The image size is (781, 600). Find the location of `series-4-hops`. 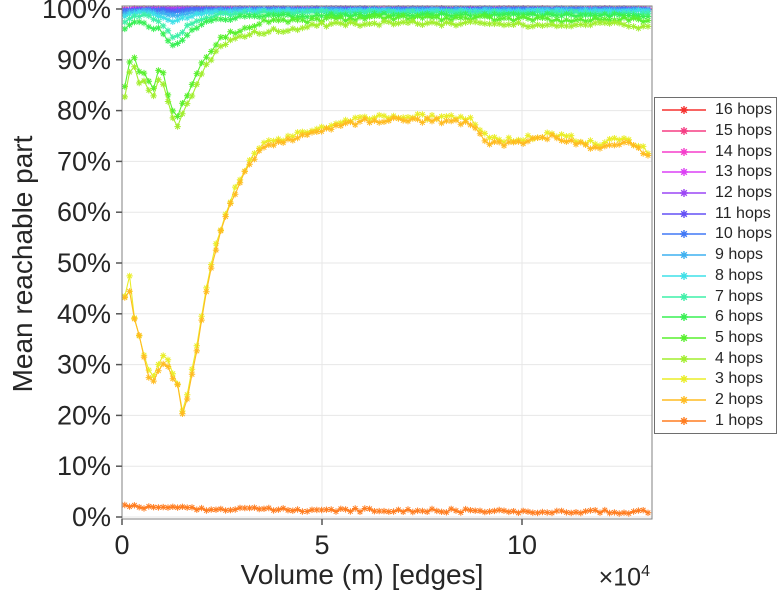

series-4-hops is located at coordinates (387, 74).